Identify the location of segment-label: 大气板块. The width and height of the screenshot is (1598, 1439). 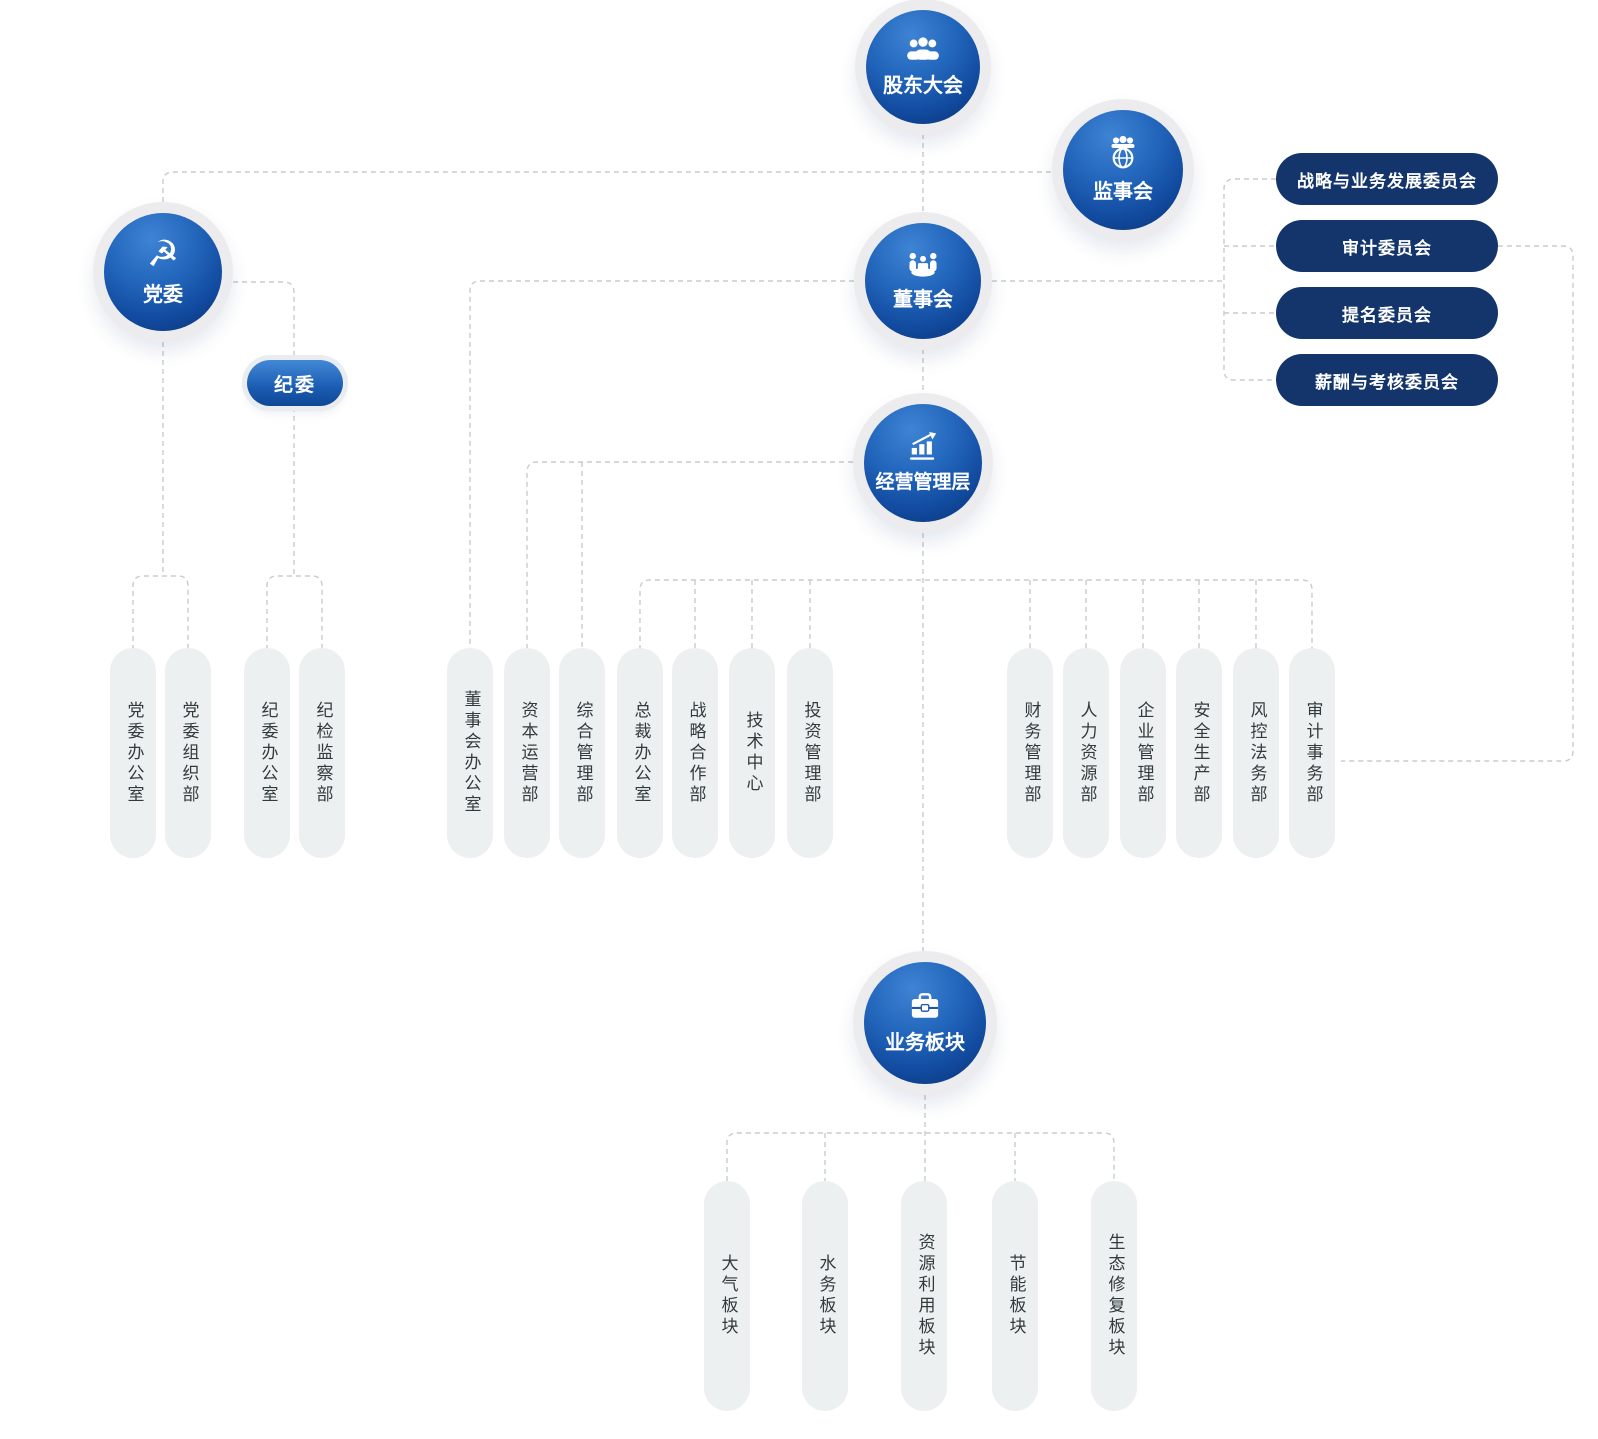
(727, 1296).